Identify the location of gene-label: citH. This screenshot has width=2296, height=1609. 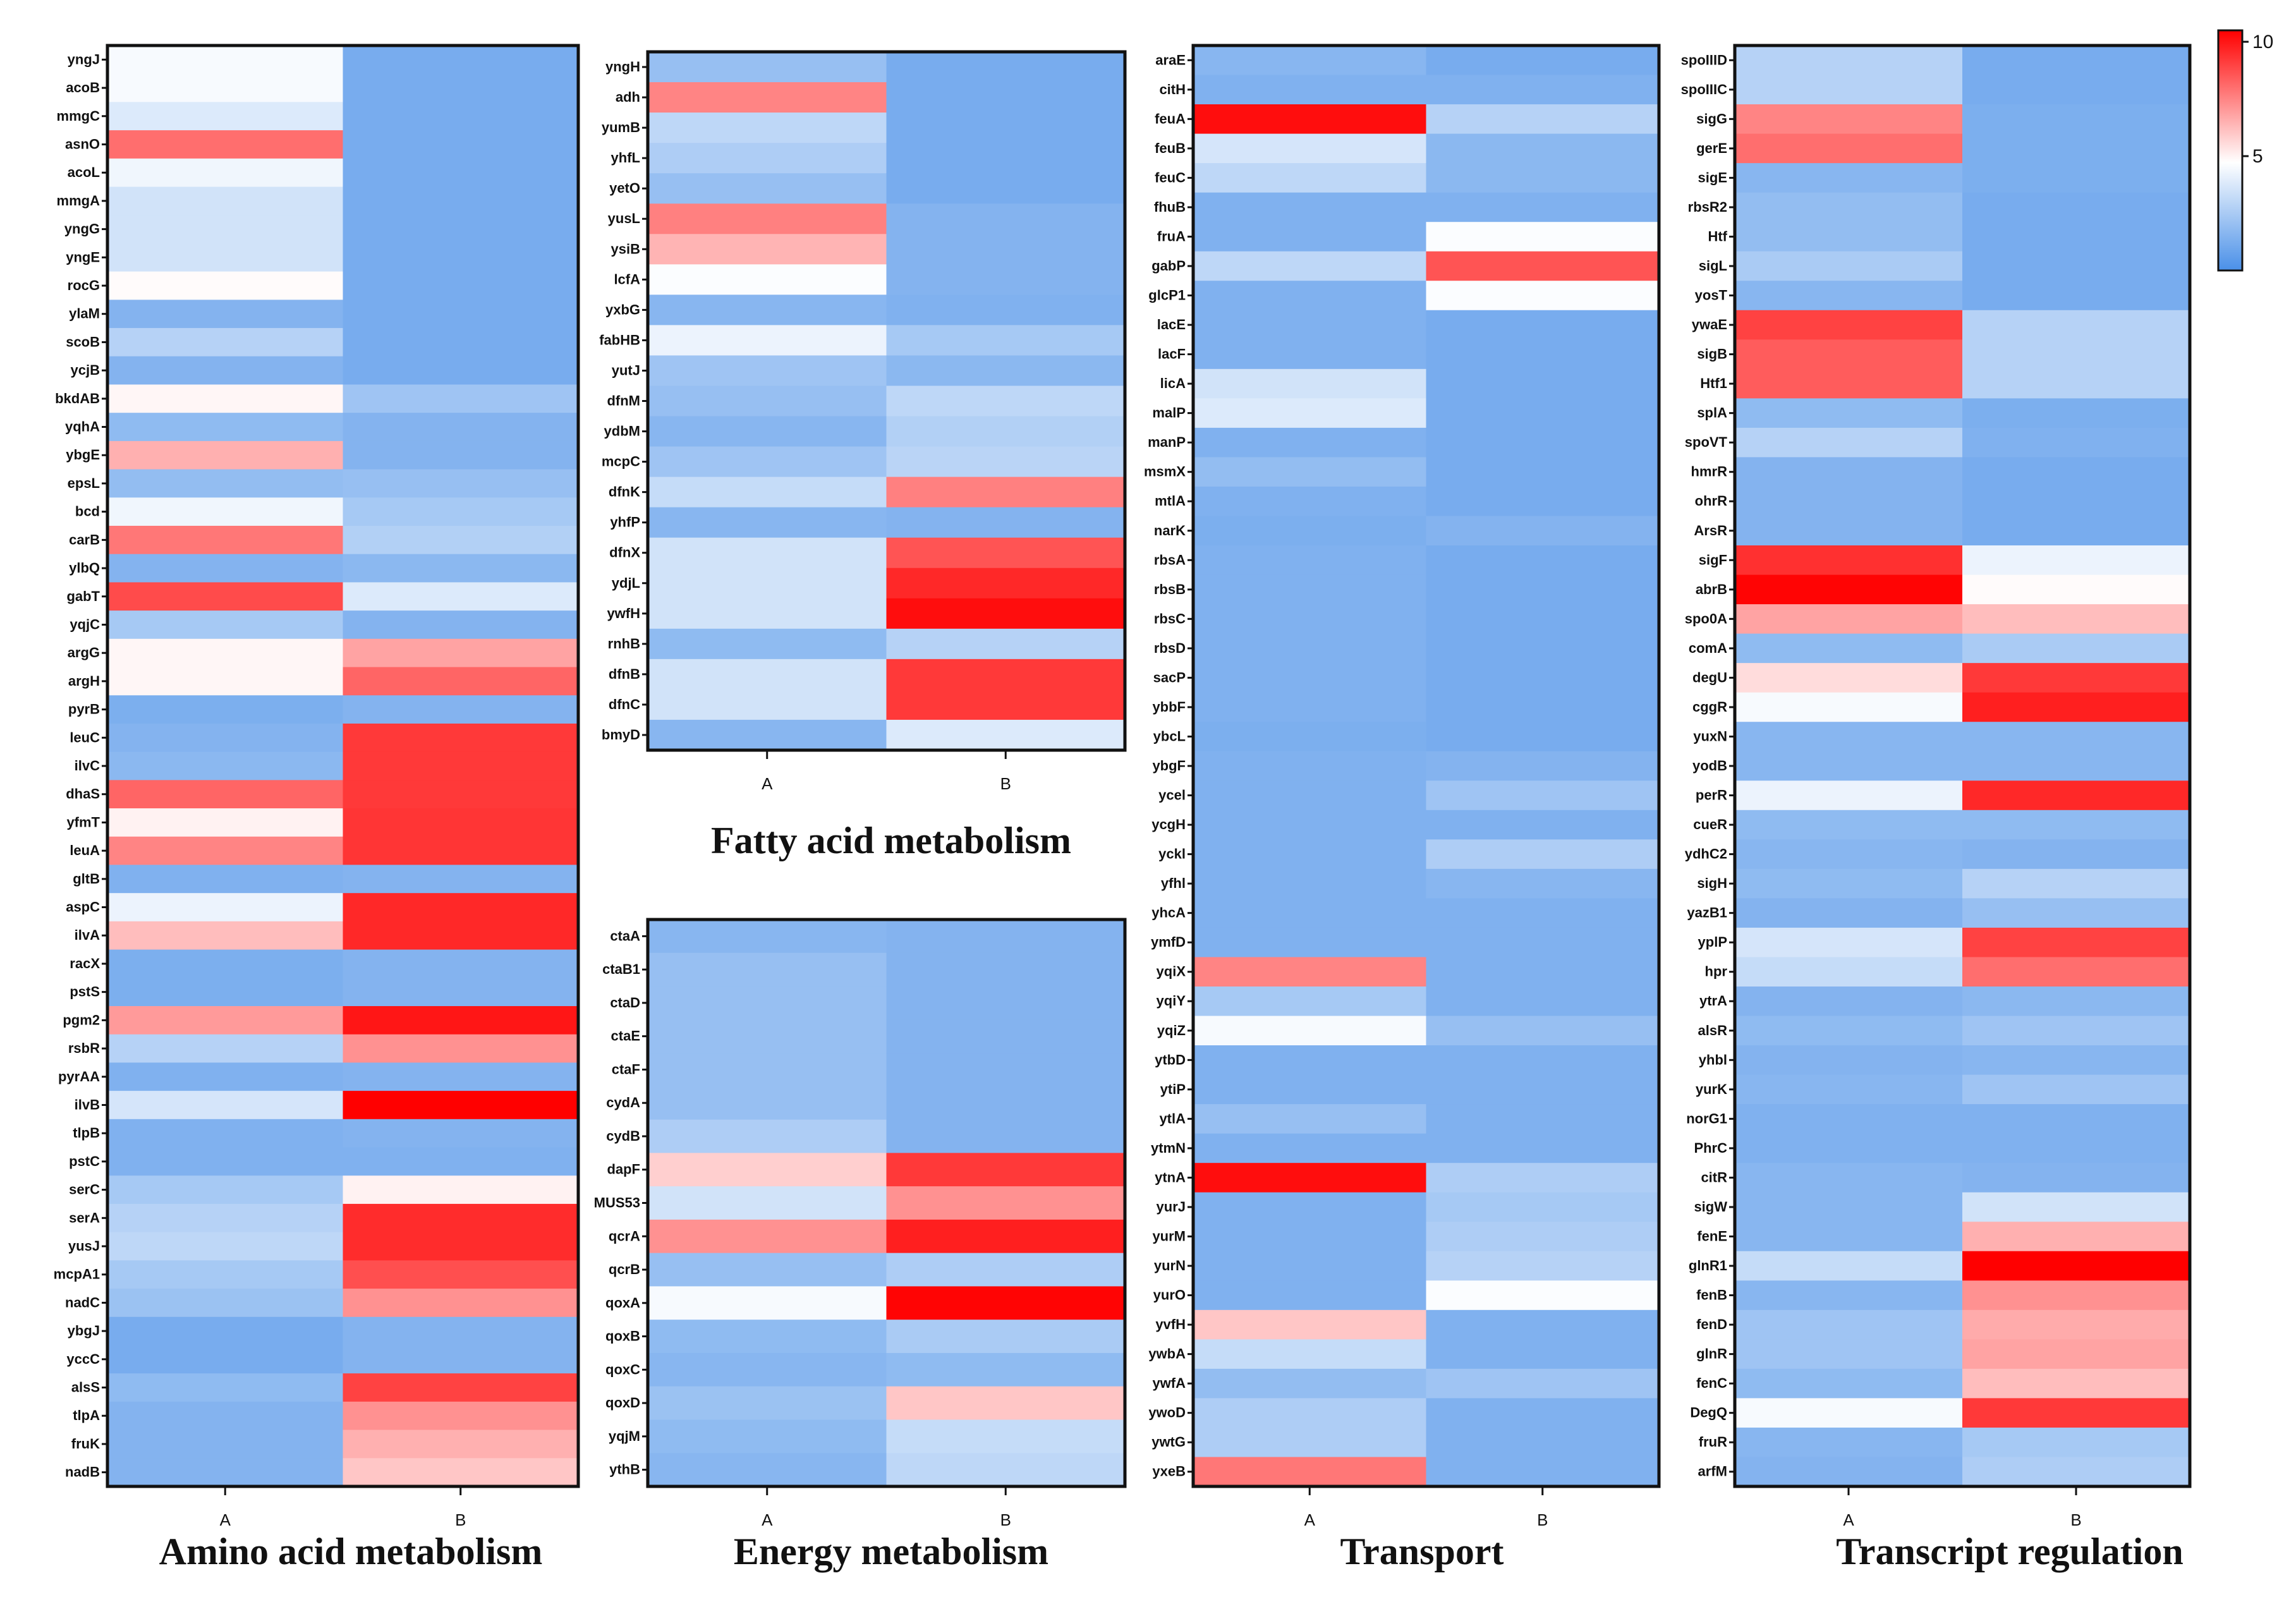
(1172, 89).